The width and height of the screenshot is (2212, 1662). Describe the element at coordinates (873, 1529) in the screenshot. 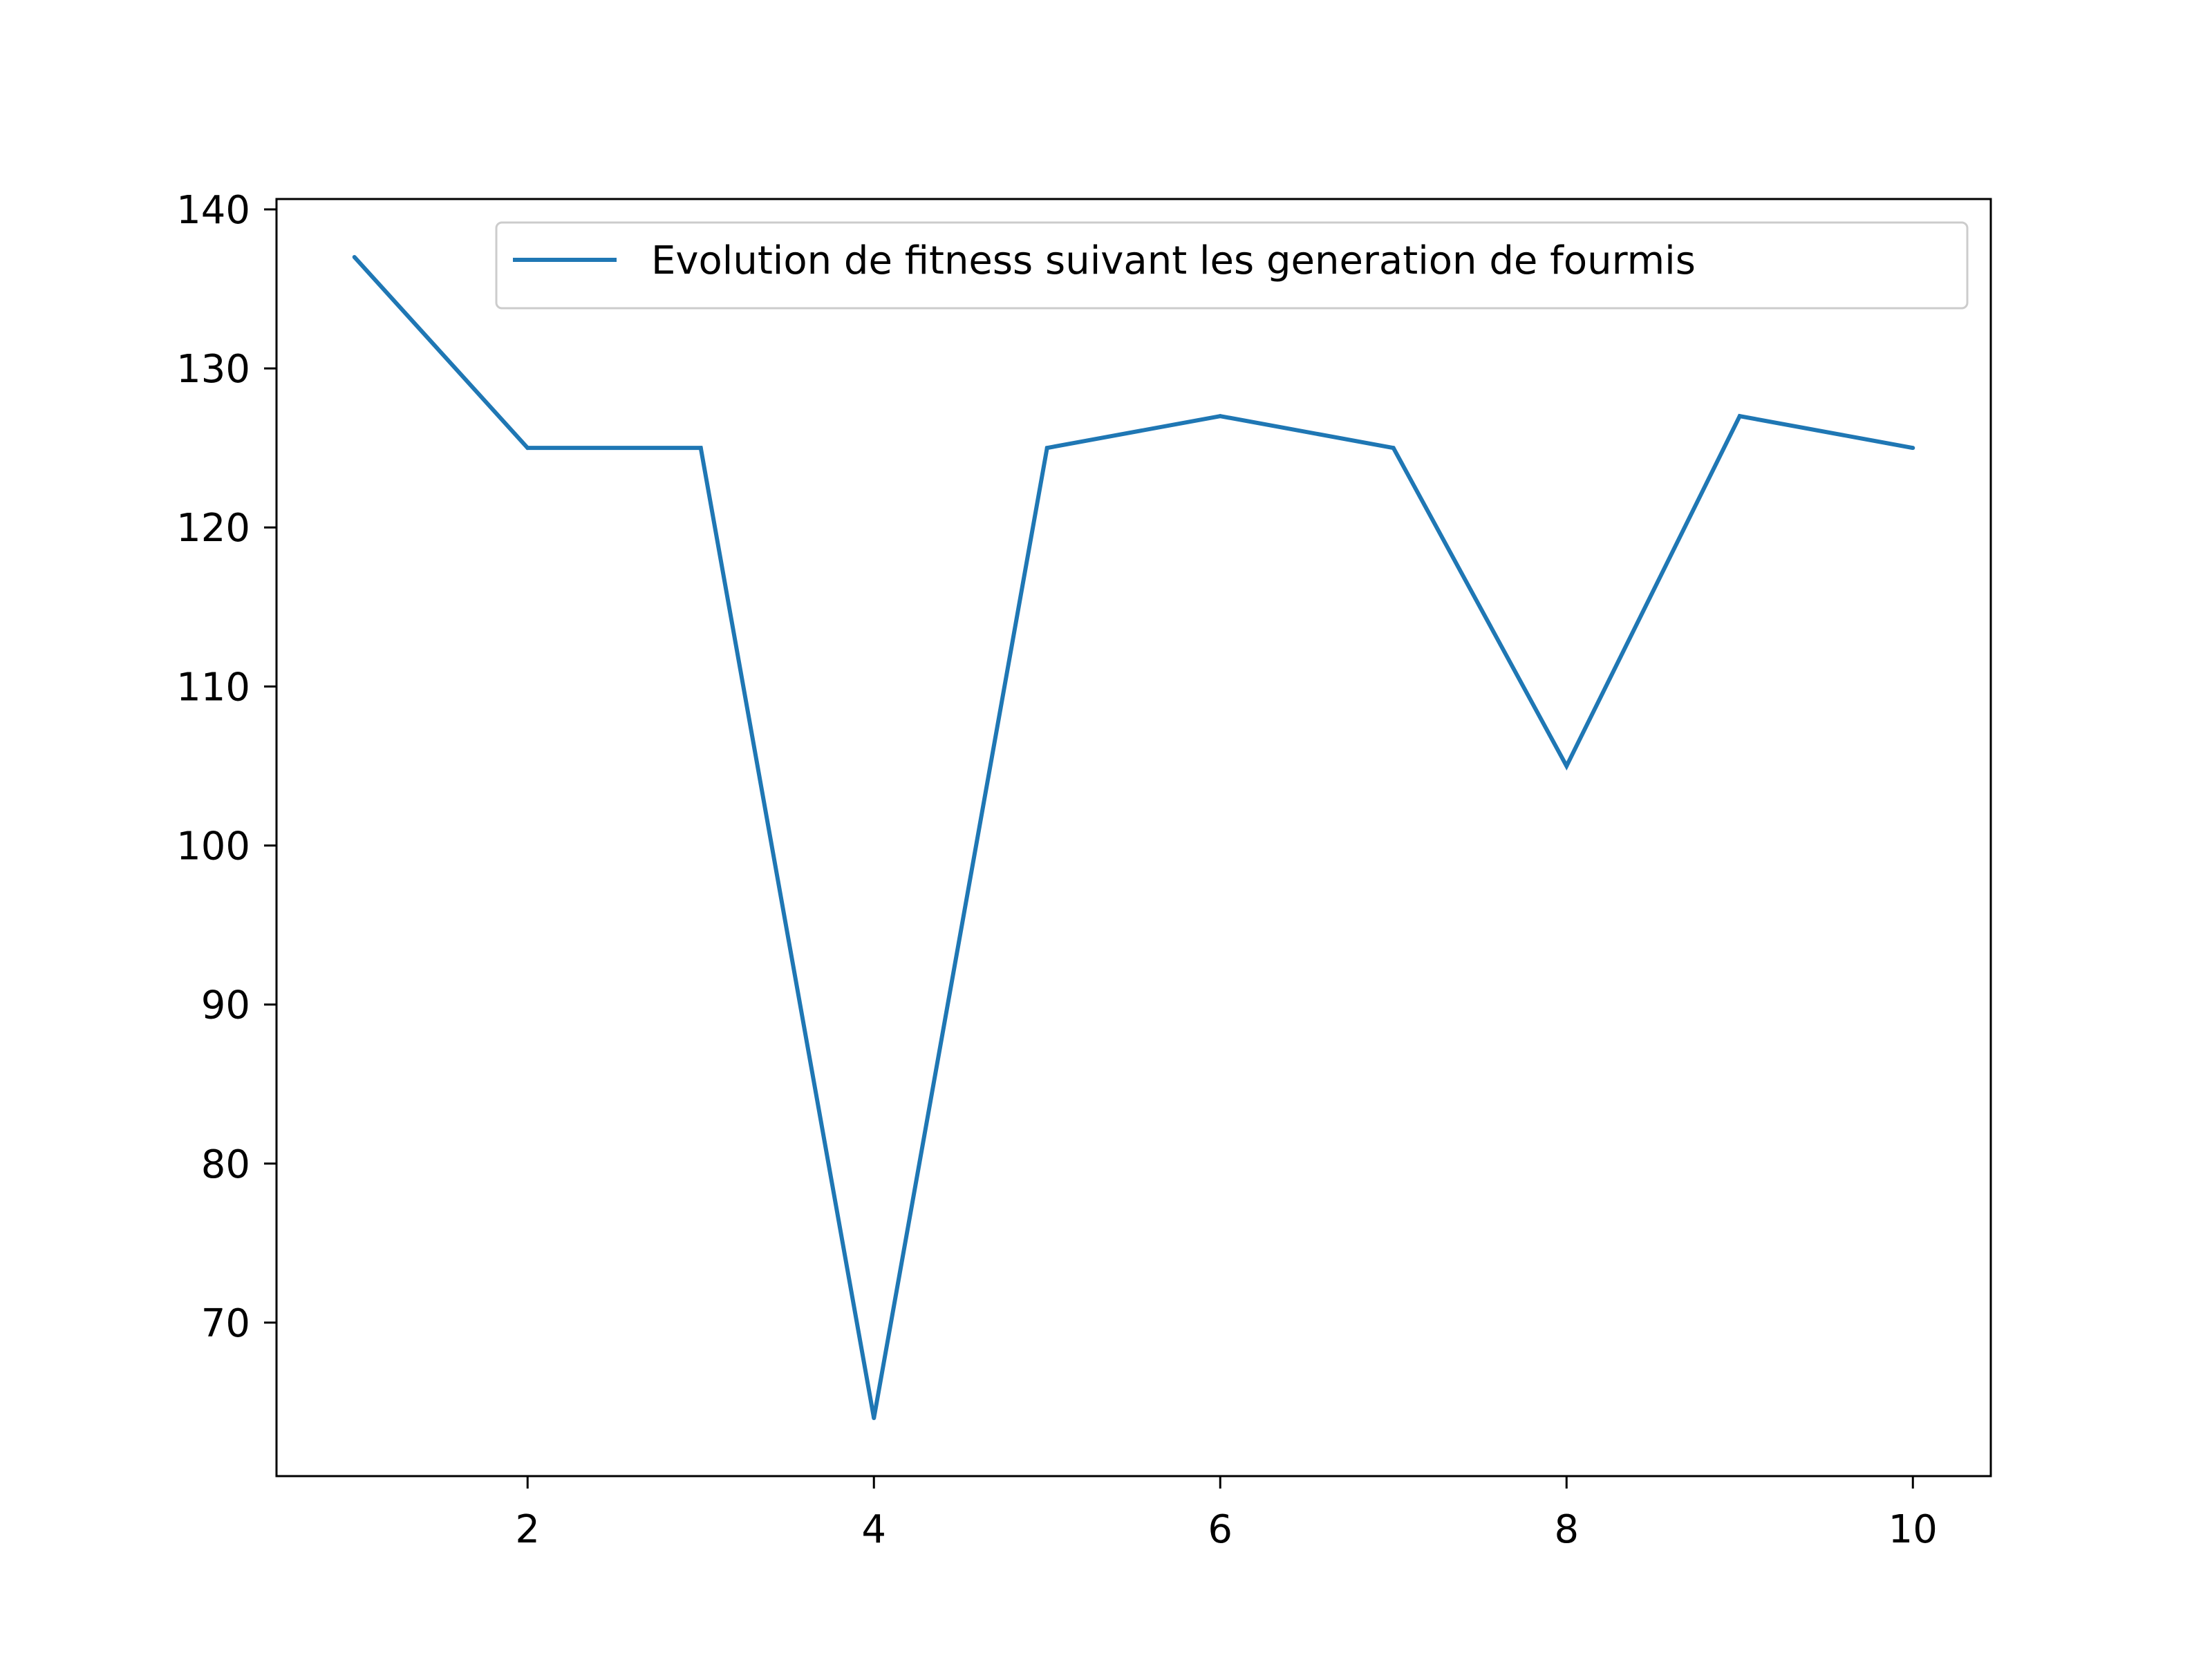

I see `x-tick-label: 4` at that location.